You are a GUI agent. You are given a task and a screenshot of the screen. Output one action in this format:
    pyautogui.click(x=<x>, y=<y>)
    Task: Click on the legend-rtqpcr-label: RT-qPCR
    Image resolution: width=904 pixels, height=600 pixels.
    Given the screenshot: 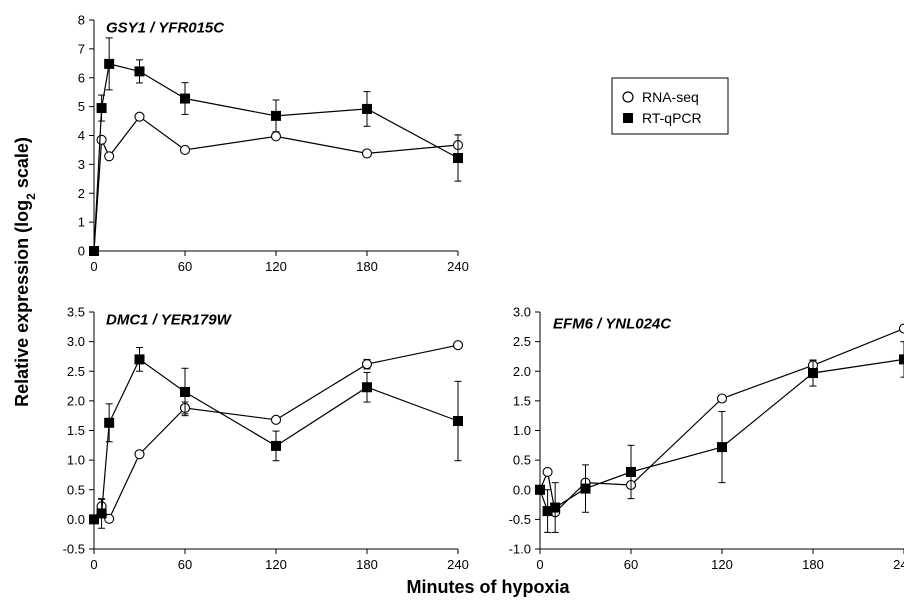 What is the action you would take?
    pyautogui.click(x=672, y=118)
    